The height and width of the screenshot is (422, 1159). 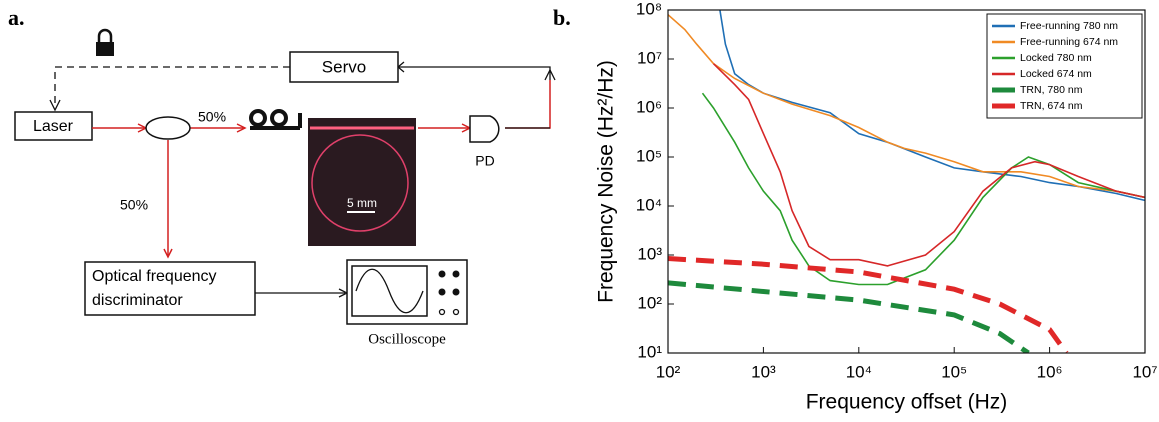 What do you see at coordinates (668, 371) in the screenshot?
I see `x-tick-label: 10²` at bounding box center [668, 371].